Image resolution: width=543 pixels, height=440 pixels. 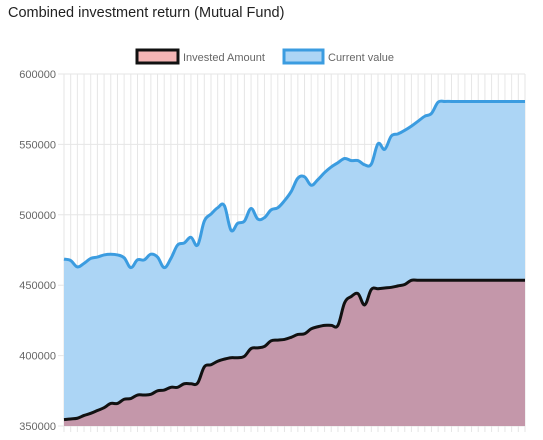 I want to click on y-tick-label: 350000, so click(x=37, y=427).